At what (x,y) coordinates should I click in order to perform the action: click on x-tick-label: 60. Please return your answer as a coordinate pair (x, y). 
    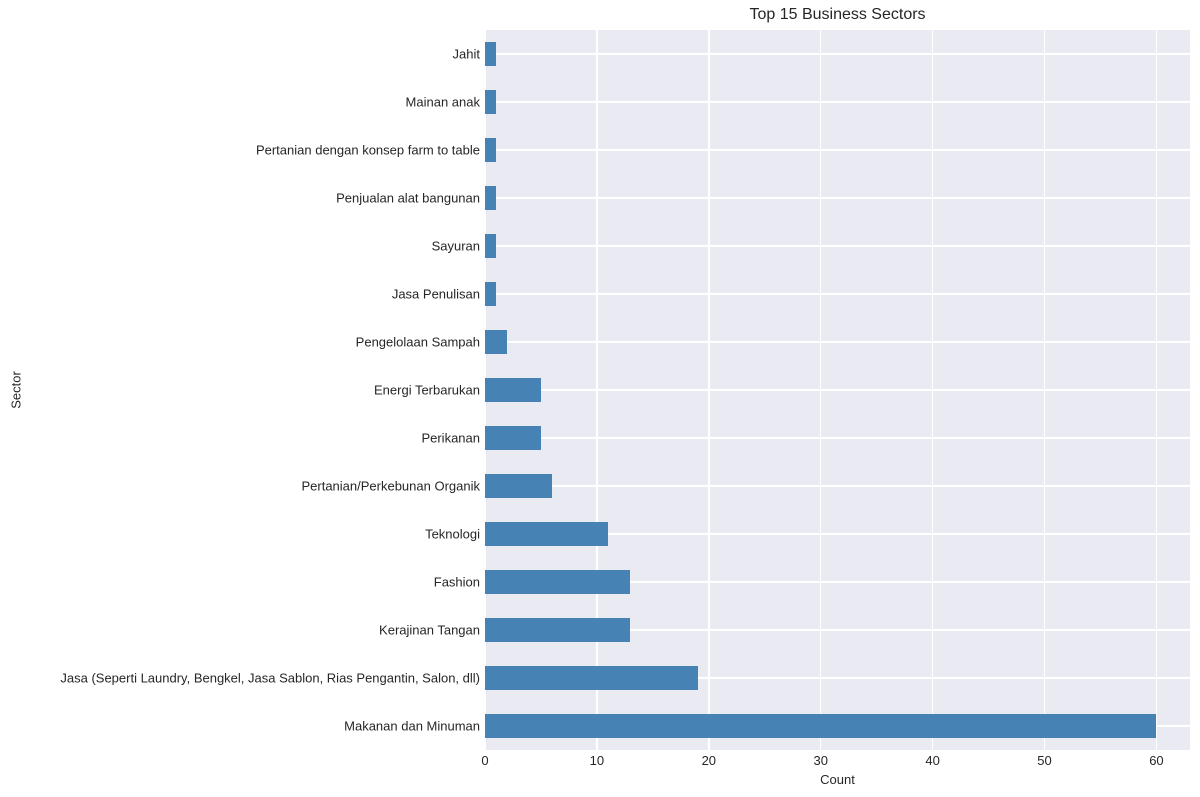
    Looking at the image, I should click on (1156, 760).